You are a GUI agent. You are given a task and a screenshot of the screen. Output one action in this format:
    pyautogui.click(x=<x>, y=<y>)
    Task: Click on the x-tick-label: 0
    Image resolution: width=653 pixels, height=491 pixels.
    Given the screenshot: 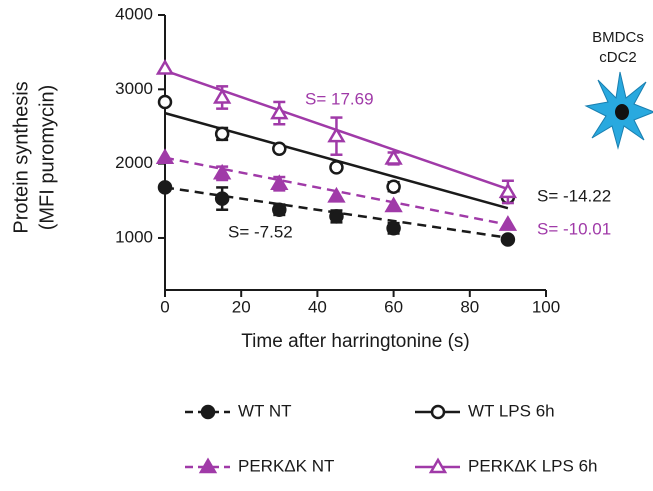 What is the action you would take?
    pyautogui.click(x=164, y=306)
    